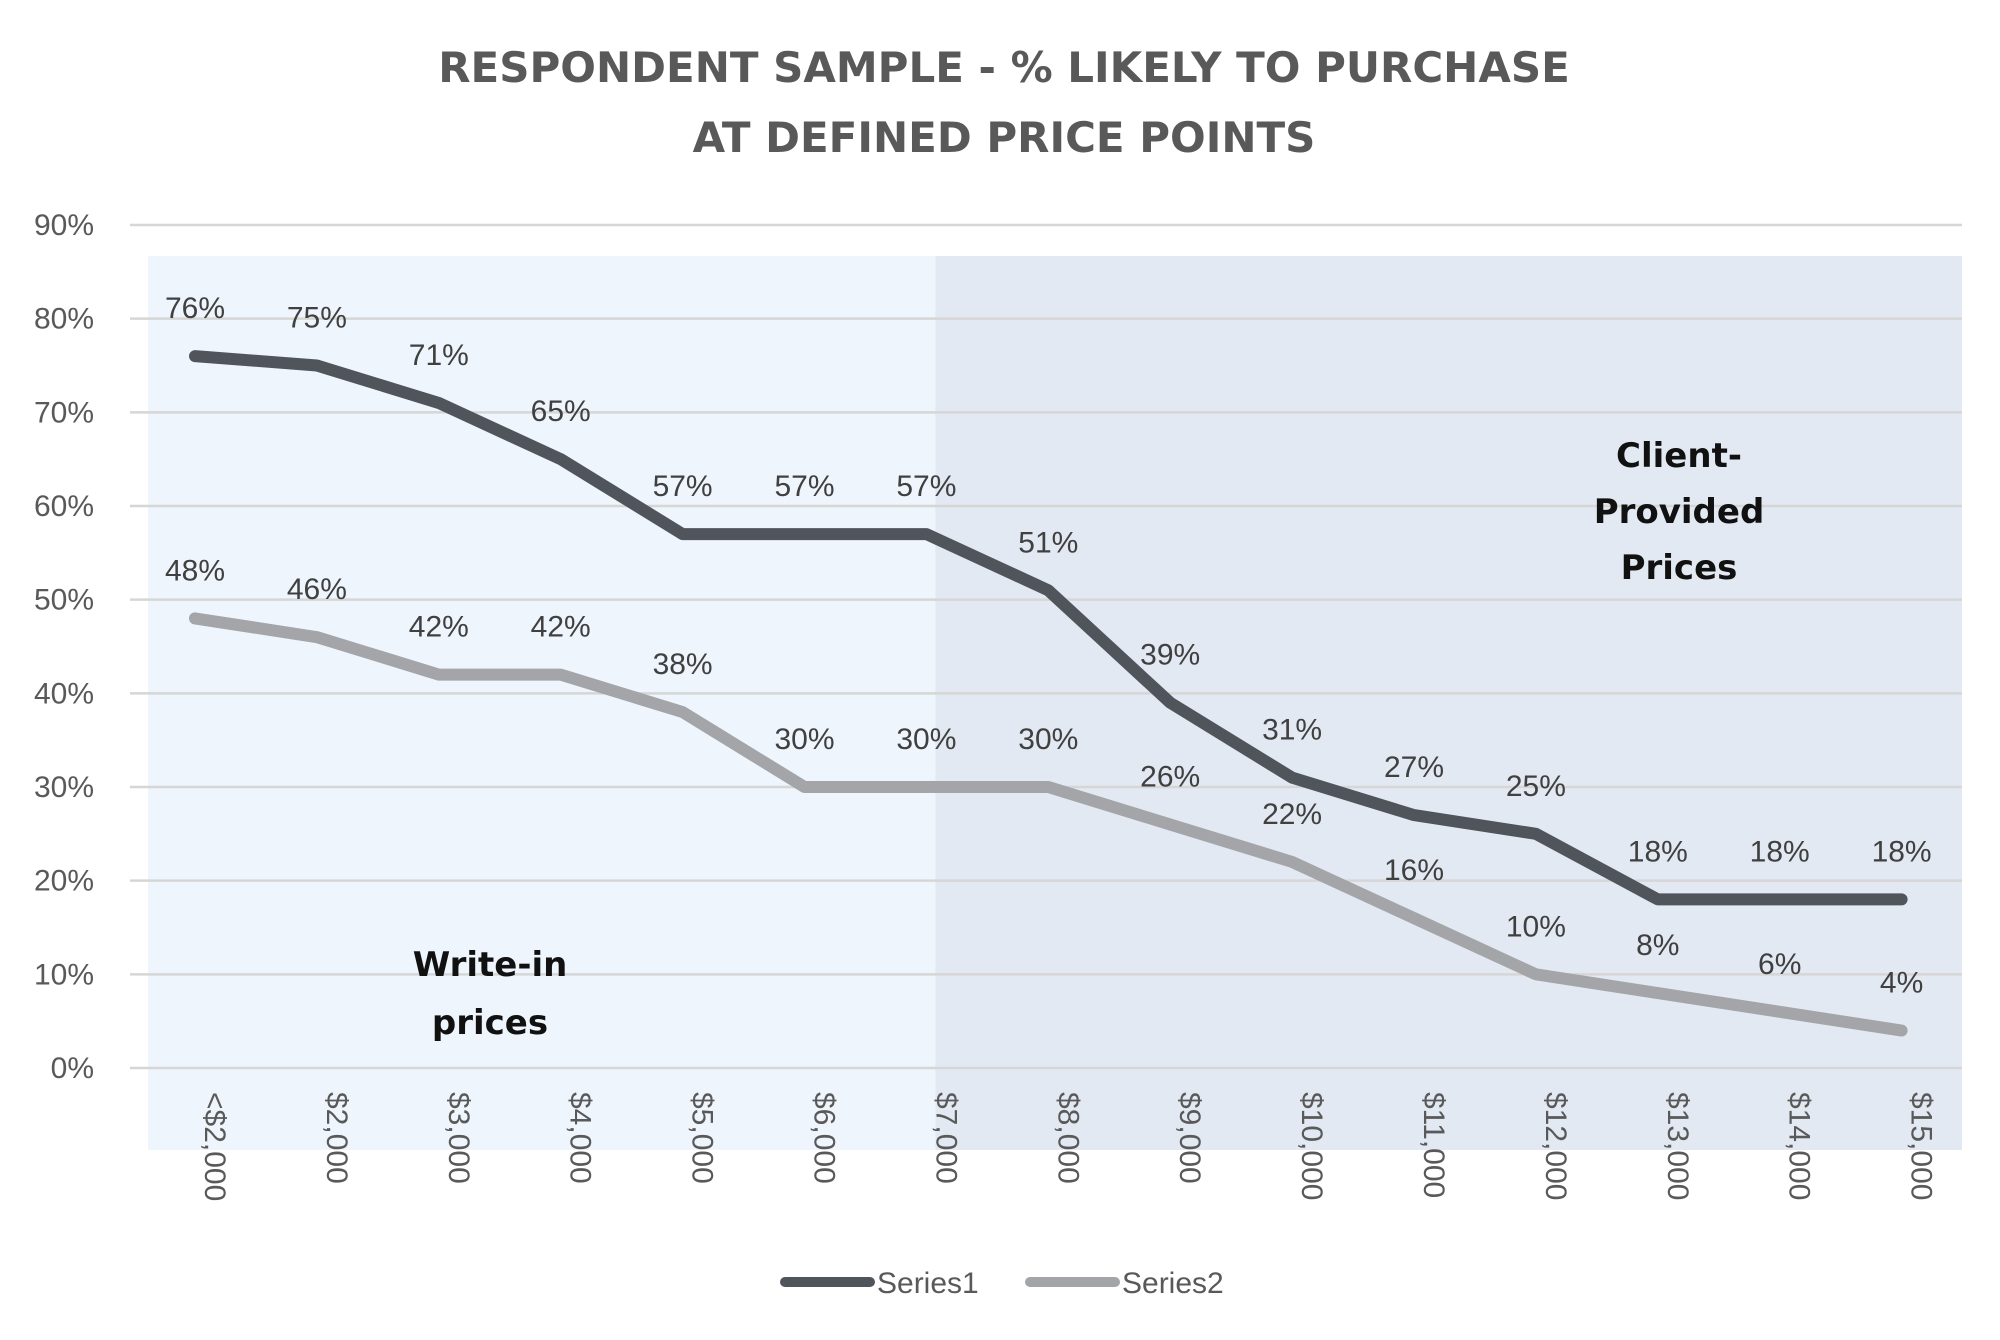  I want to click on chart-title-line-1: RESPONDENT SAMPLE - % LIKELY TO PURCHASE, so click(1004, 67).